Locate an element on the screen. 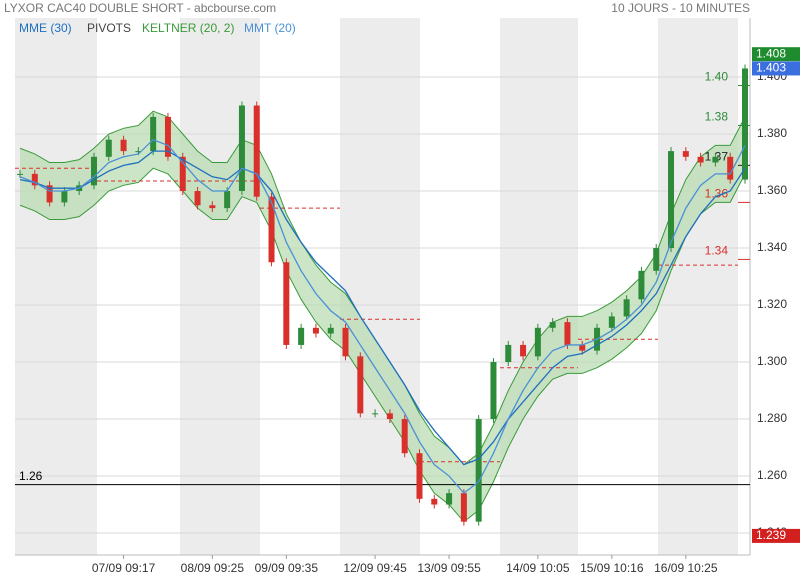 The image size is (800, 580). y-tick-label: 1.260 is located at coordinates (772, 475).